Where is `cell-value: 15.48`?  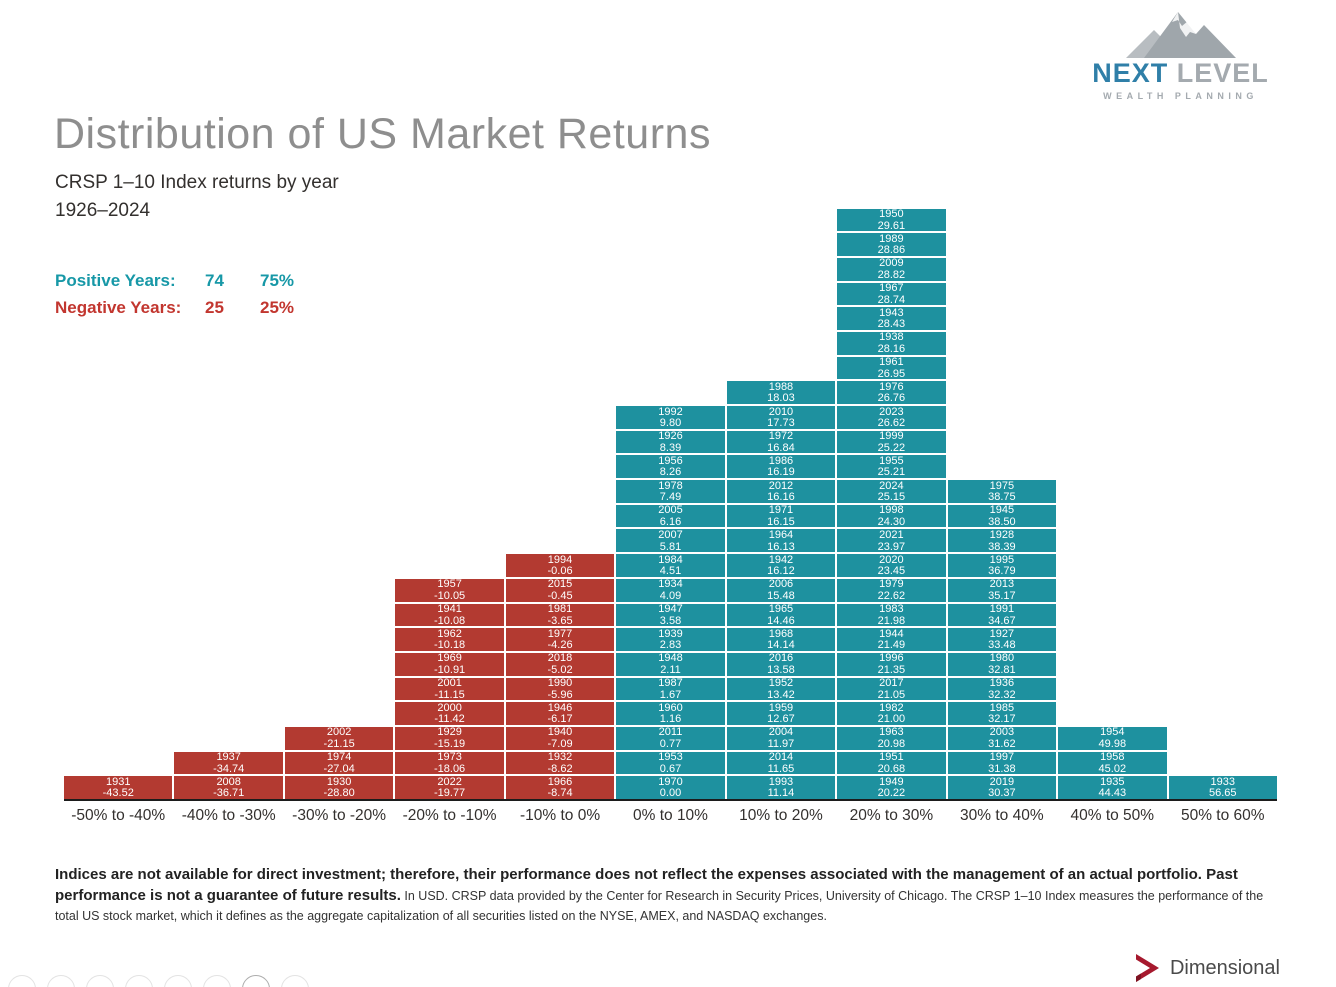 cell-value: 15.48 is located at coordinates (781, 595).